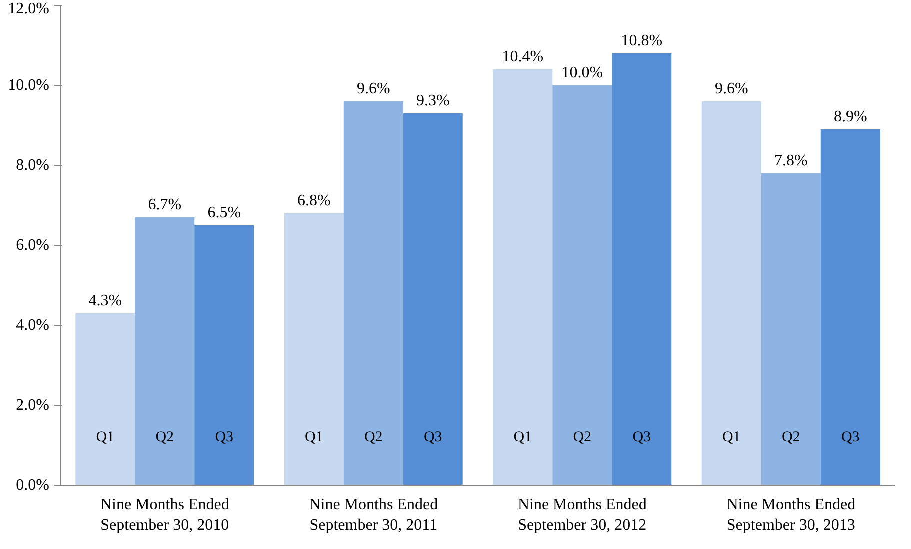 The width and height of the screenshot is (911, 549). Describe the element at coordinates (33, 325) in the screenshot. I see `y-tick-label: 4.0%` at that location.